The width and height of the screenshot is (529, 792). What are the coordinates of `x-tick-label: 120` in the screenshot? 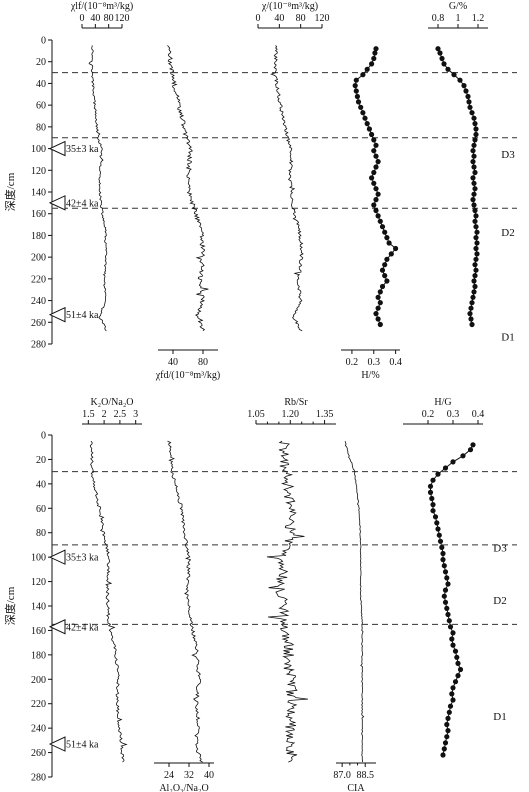 It's located at (322, 18).